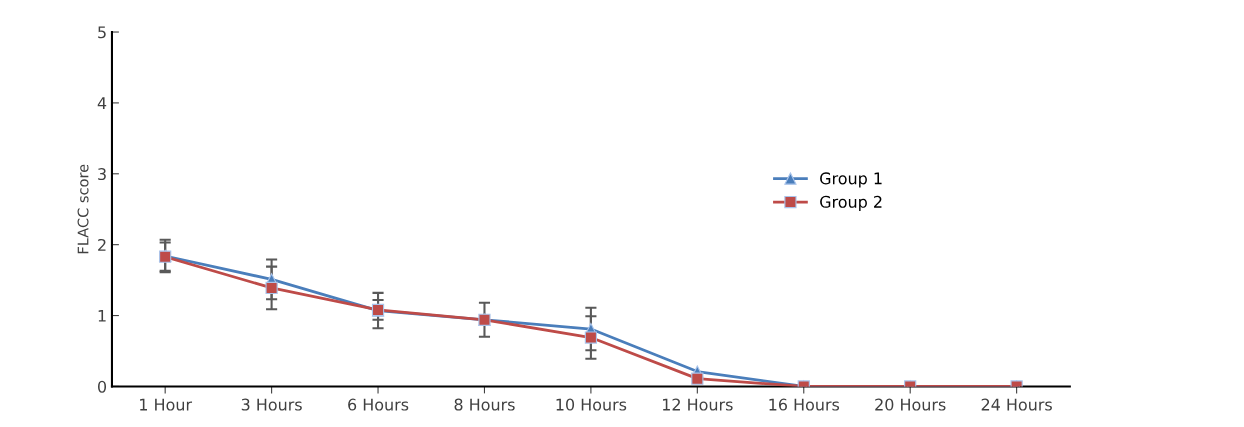 The height and width of the screenshot is (427, 1244). Describe the element at coordinates (102, 103) in the screenshot. I see `y-tick-label: 4` at that location.